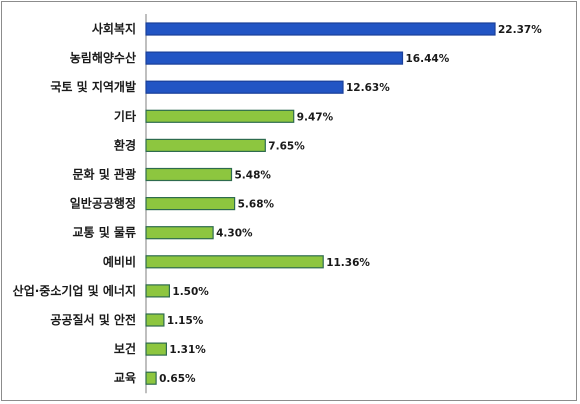  I want to click on data-label: 1.50%, so click(190, 292).